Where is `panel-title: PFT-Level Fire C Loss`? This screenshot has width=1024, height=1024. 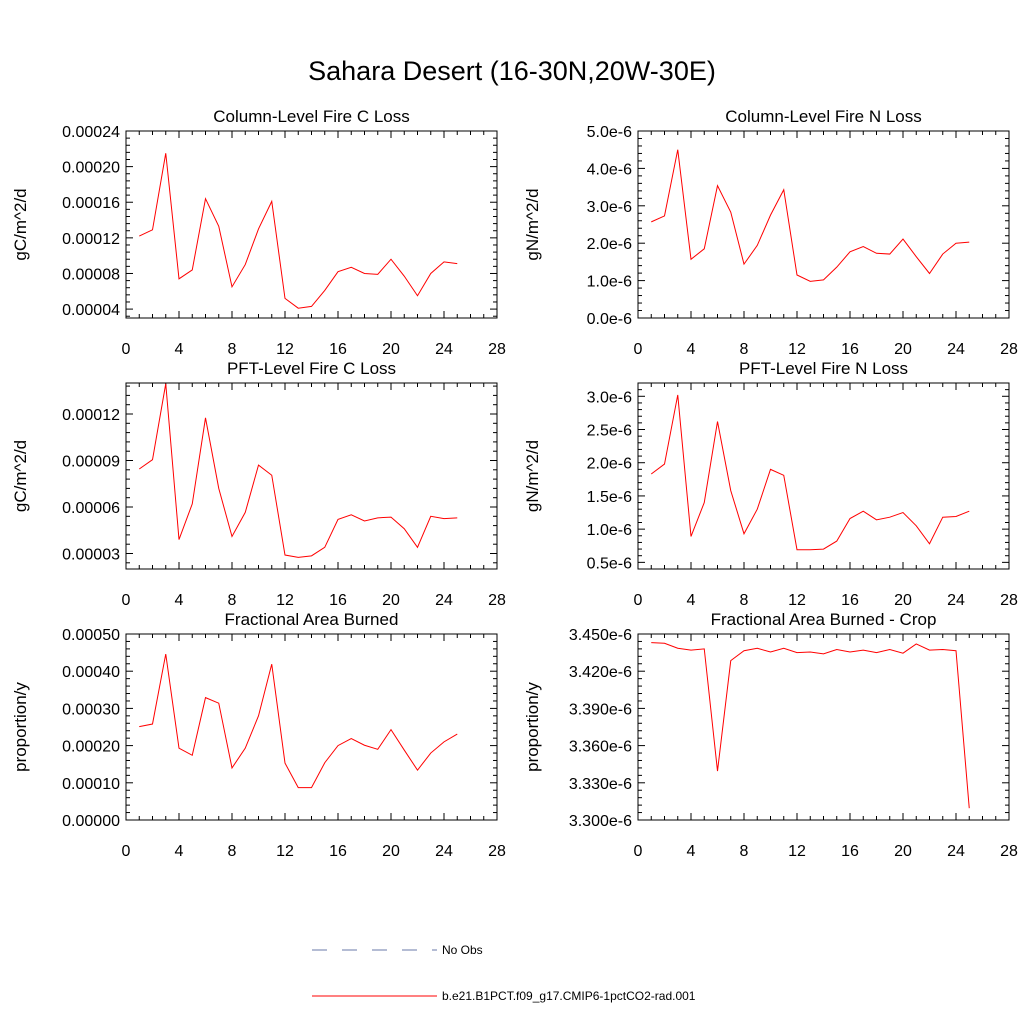 panel-title: PFT-Level Fire C Loss is located at coordinates (311, 368).